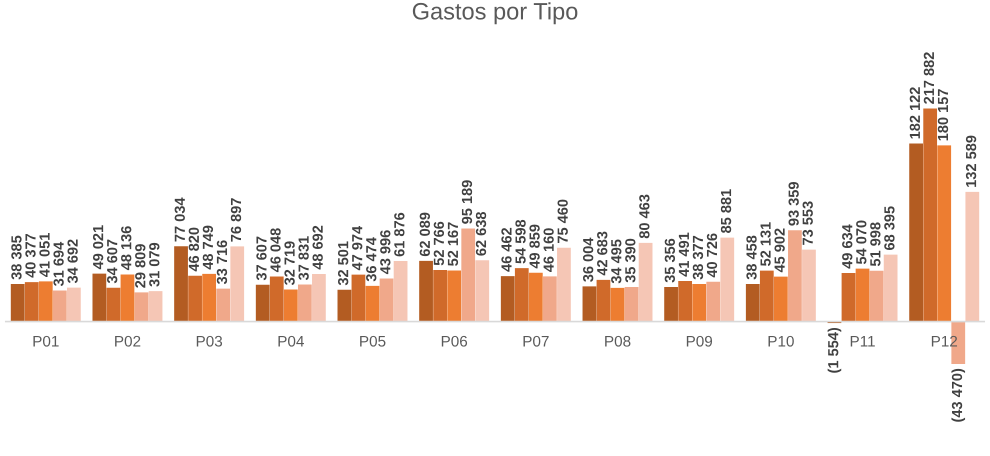  What do you see at coordinates (140, 266) in the screenshot?
I see `data-label: 29 809` at bounding box center [140, 266].